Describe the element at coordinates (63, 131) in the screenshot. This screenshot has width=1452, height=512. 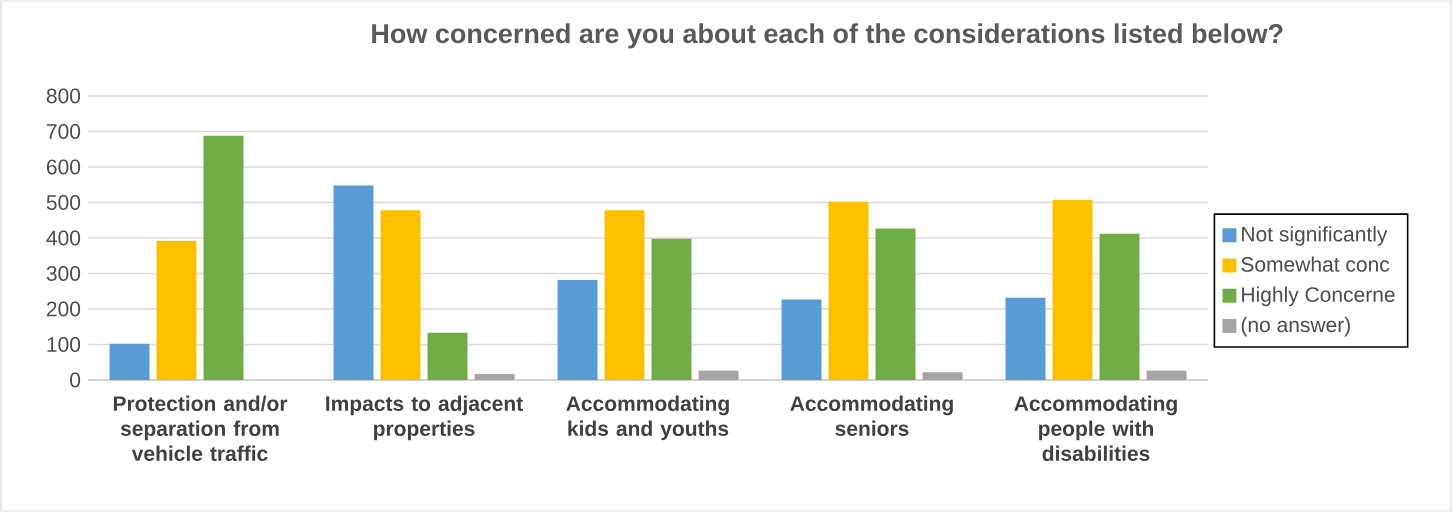
I see `y-tick-label: 700` at that location.